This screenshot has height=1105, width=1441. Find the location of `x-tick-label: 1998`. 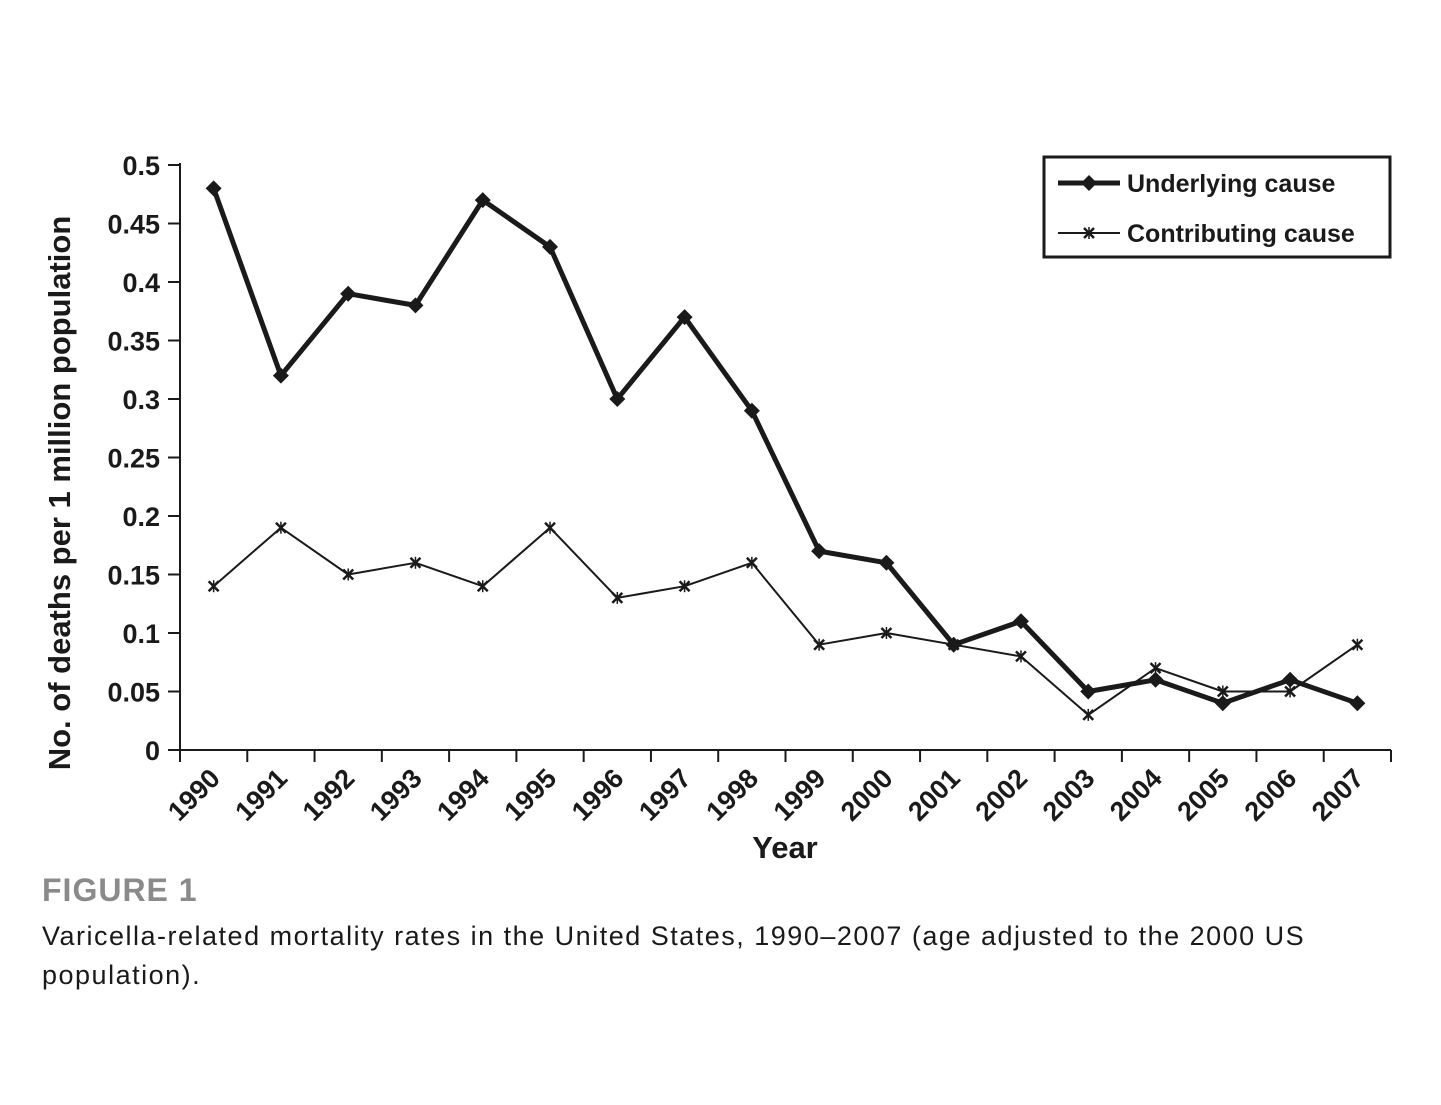

x-tick-label: 1998 is located at coordinates (732, 795).